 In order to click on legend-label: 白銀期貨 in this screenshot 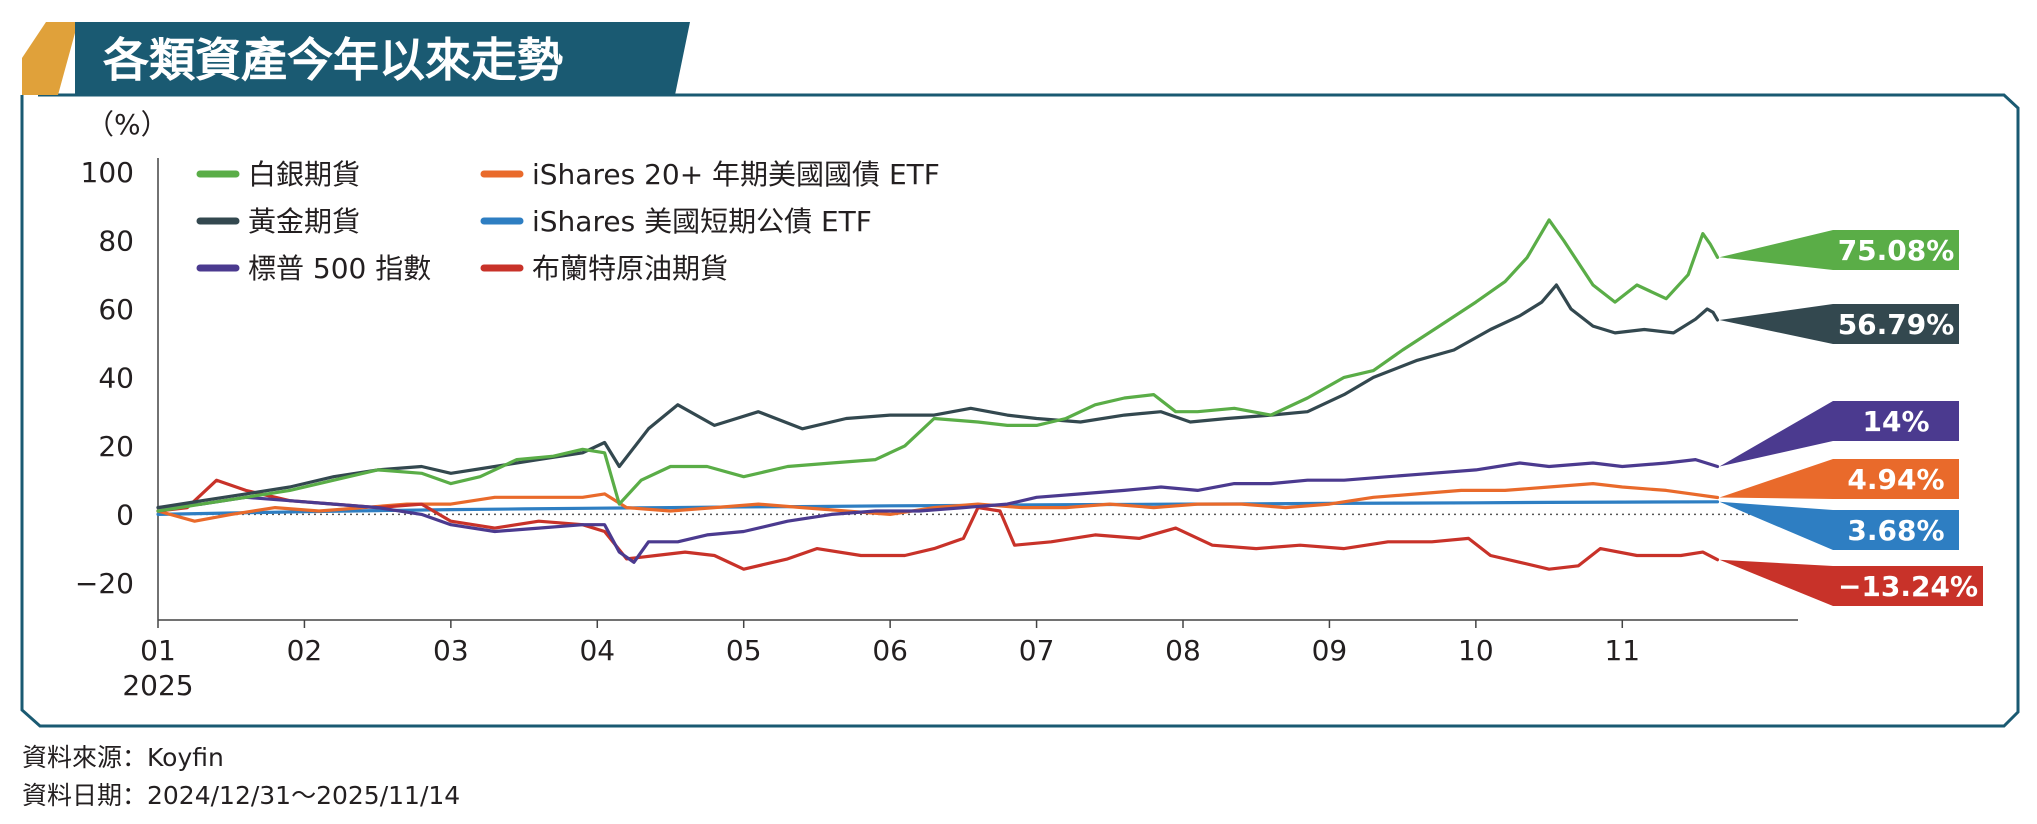, I will do `click(304, 174)`.